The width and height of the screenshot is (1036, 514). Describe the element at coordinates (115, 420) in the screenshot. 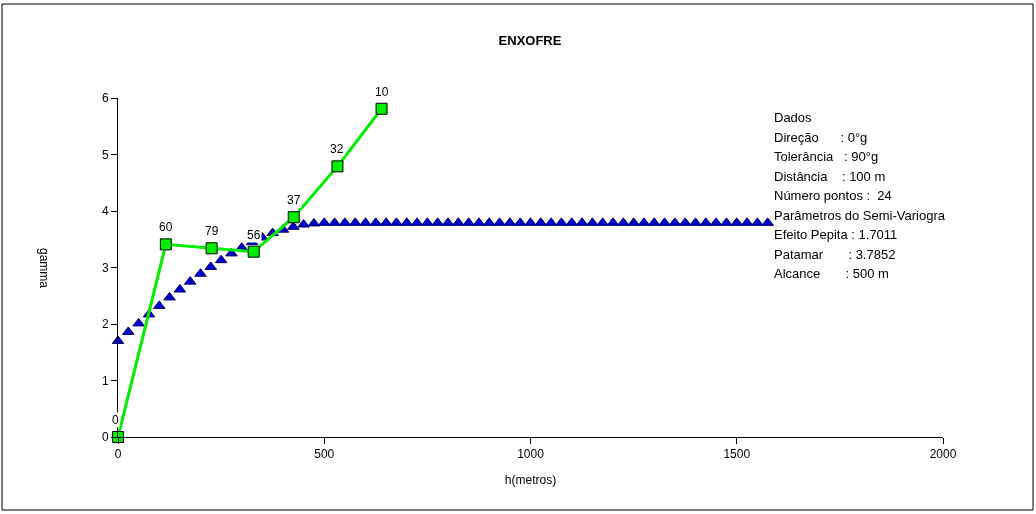

I see `annotation: 0` at that location.